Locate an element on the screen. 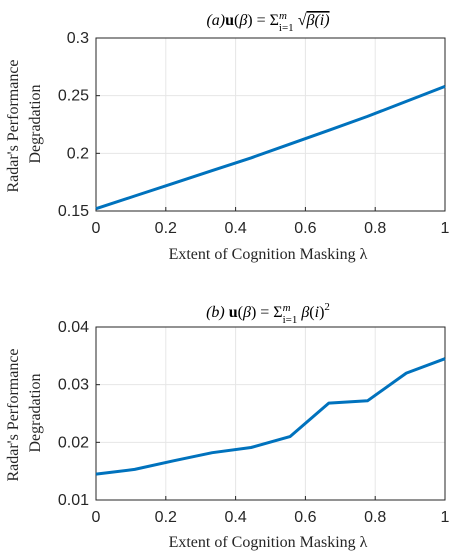 The image size is (461, 555). panel-a-xtick-label: 0.2 is located at coordinates (166, 228).